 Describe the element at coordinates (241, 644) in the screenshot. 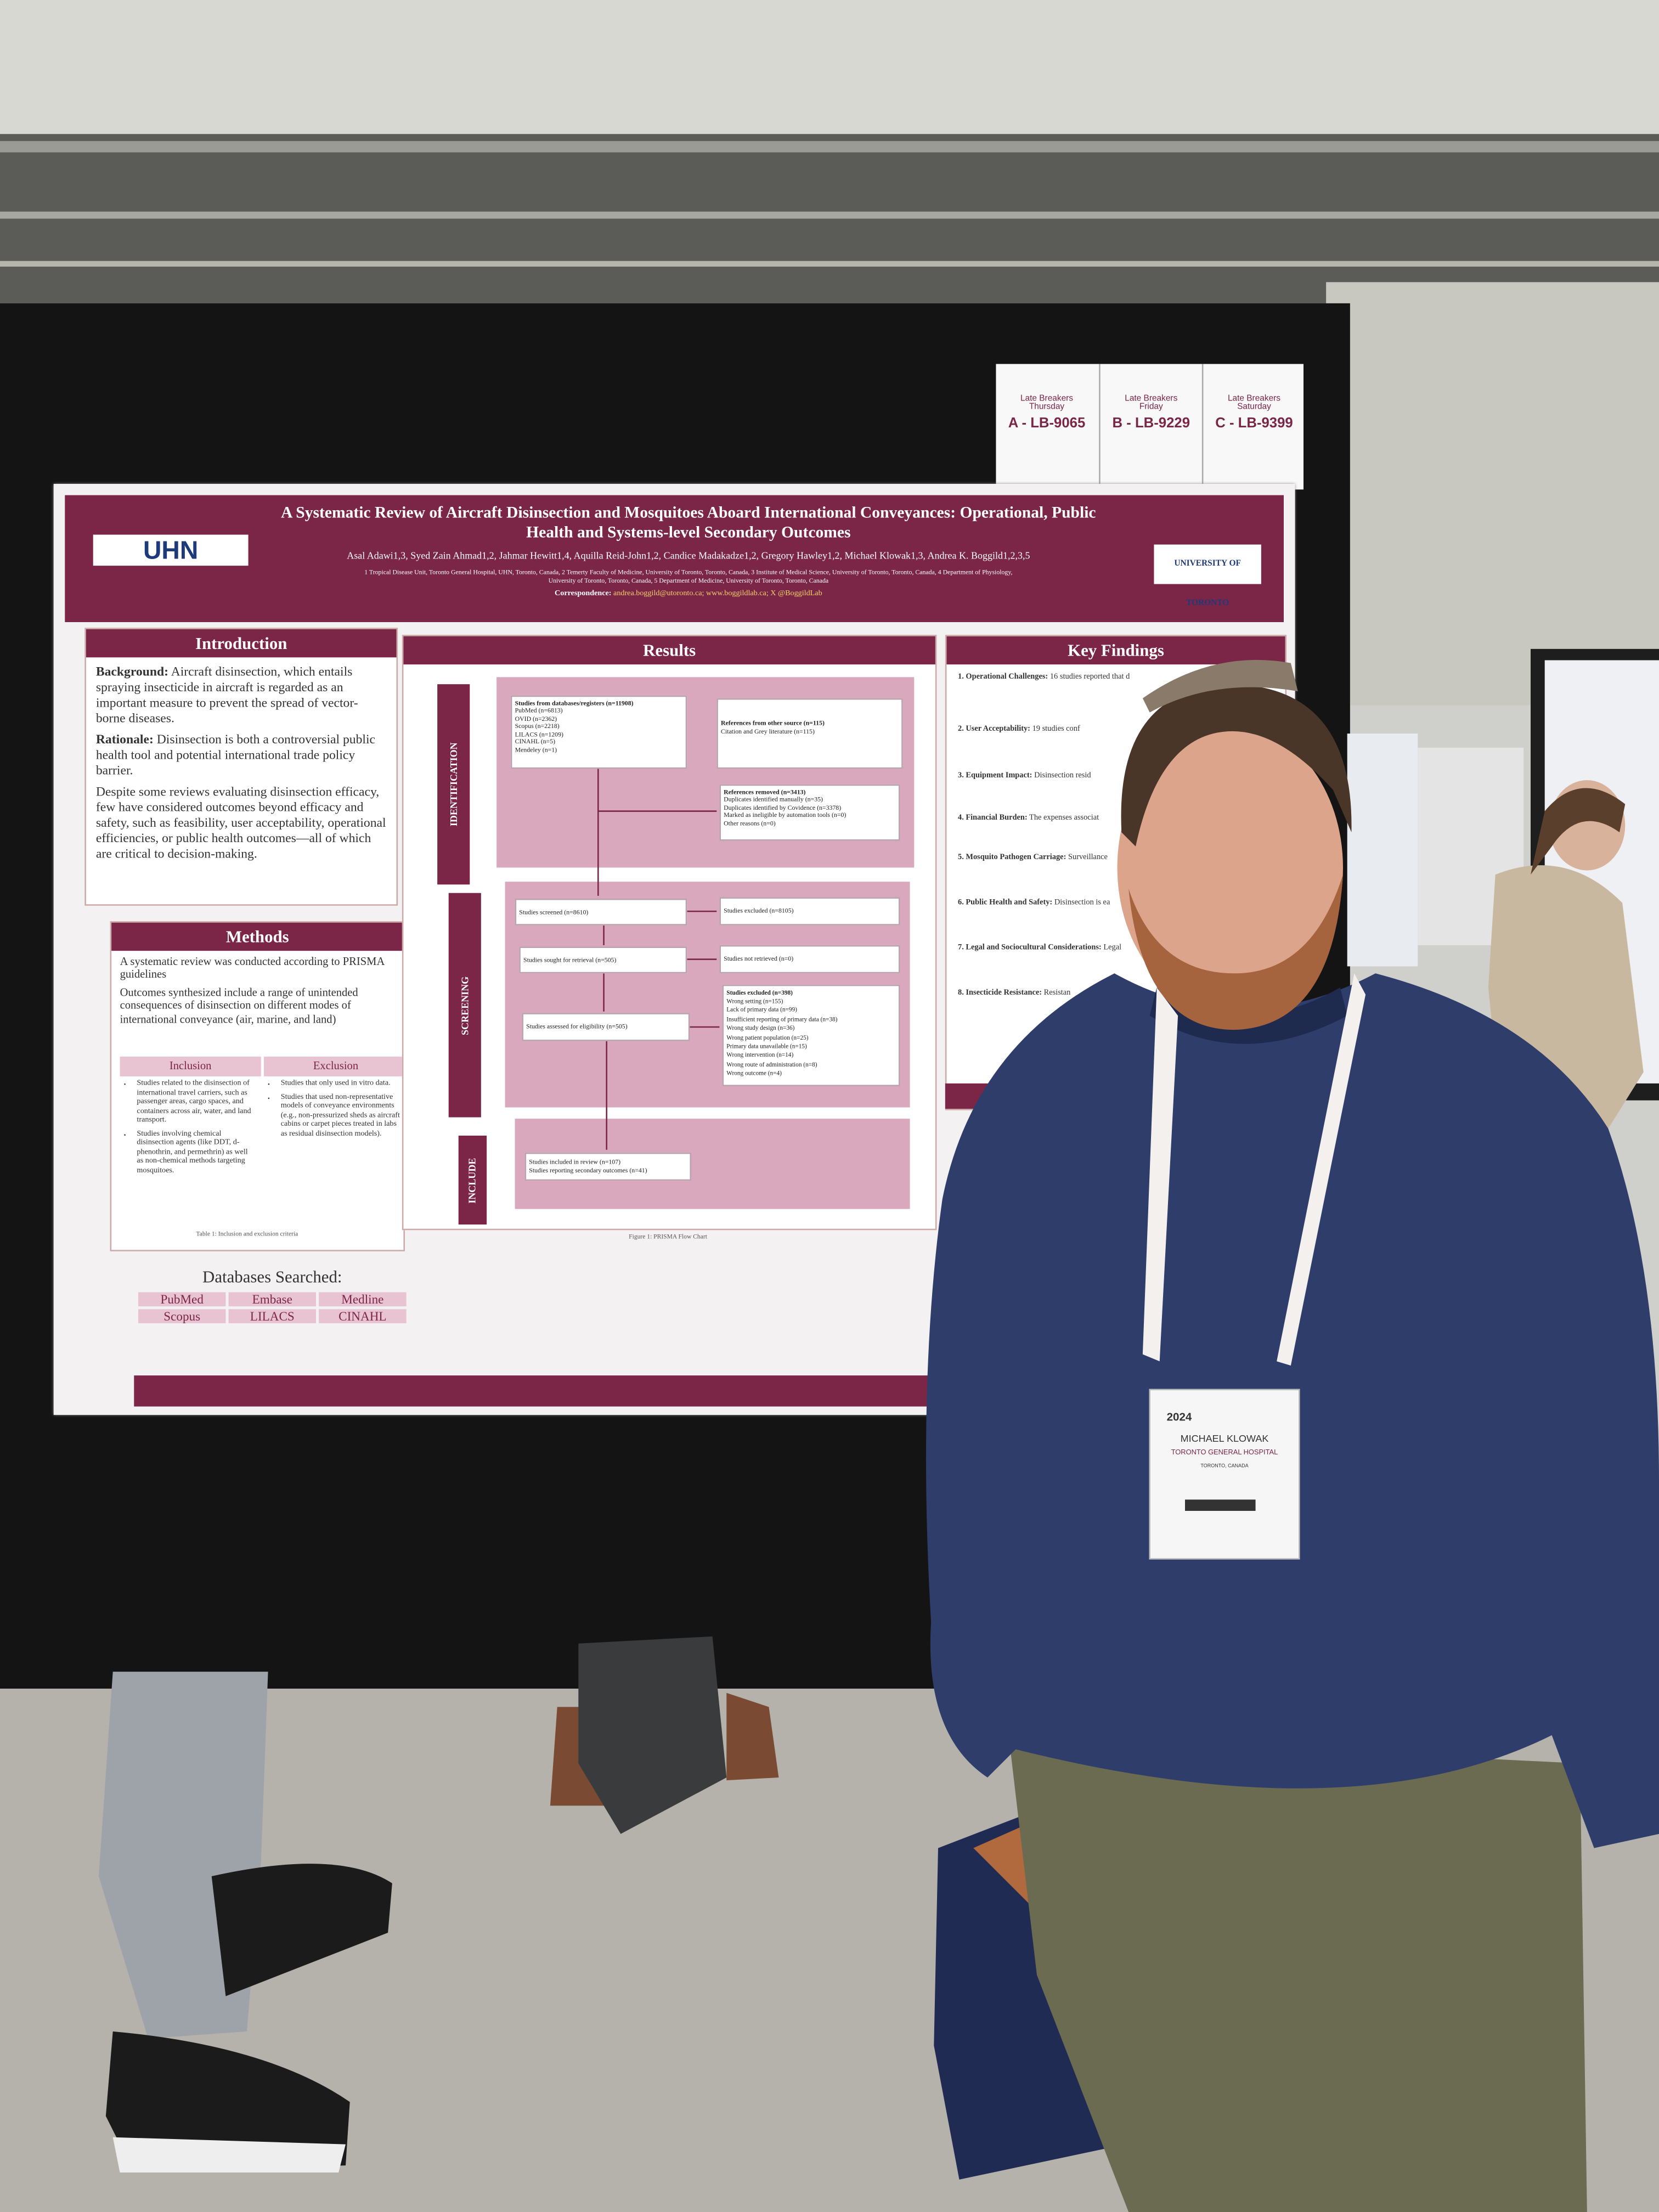

I see `section-heading: Introduction` at that location.